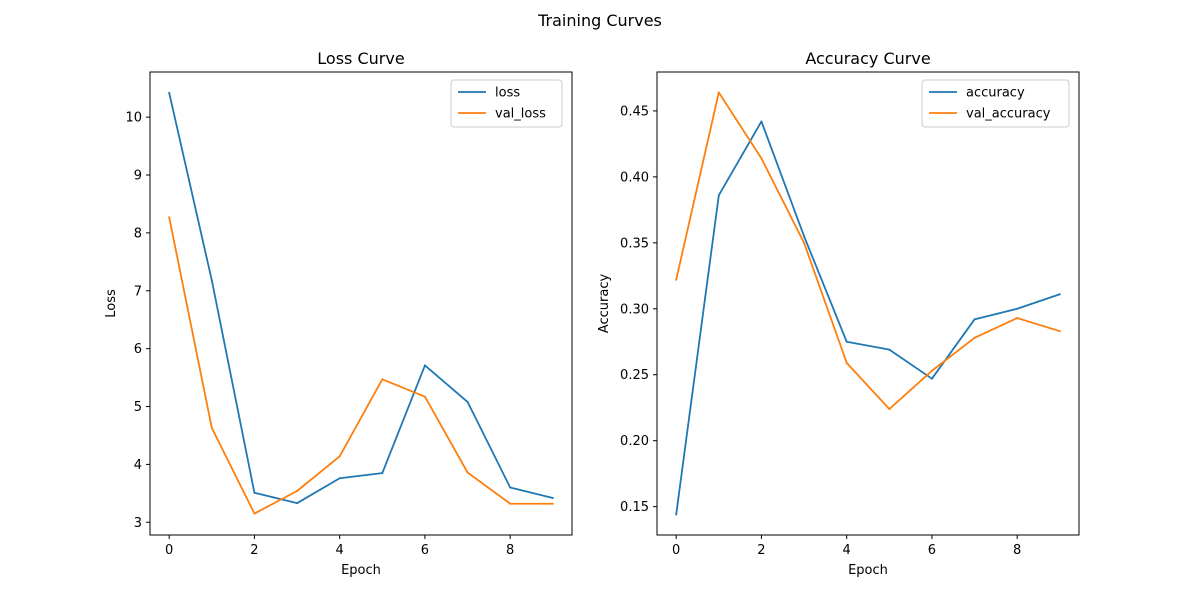 Image resolution: width=1200 pixels, height=600 pixels. What do you see at coordinates (138, 291) in the screenshot?
I see `loss-curve-ytick-label: 7` at bounding box center [138, 291].